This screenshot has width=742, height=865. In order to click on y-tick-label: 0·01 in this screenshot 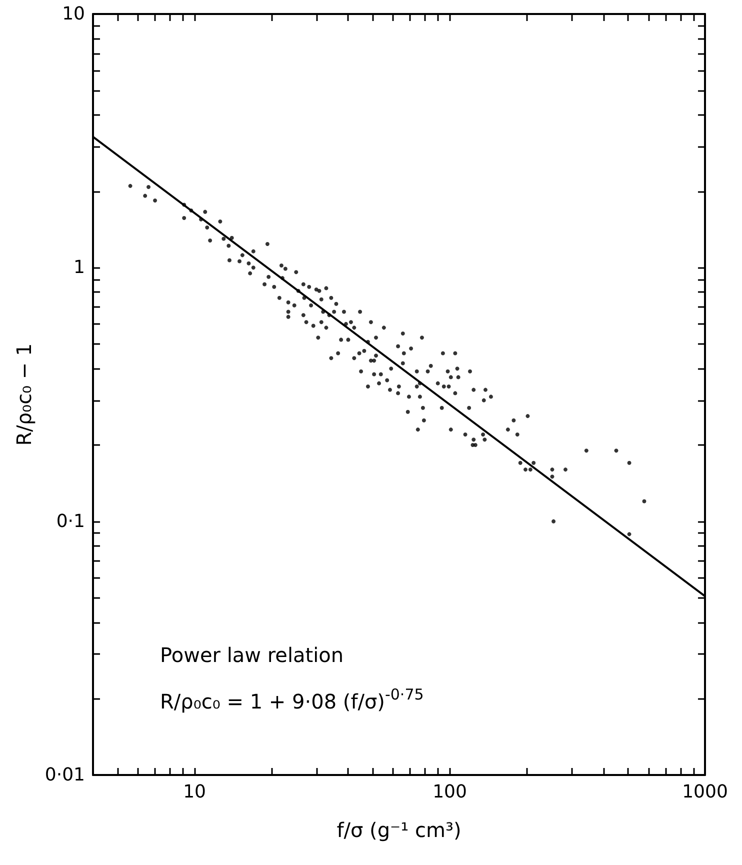, I will do `click(64, 775)`.